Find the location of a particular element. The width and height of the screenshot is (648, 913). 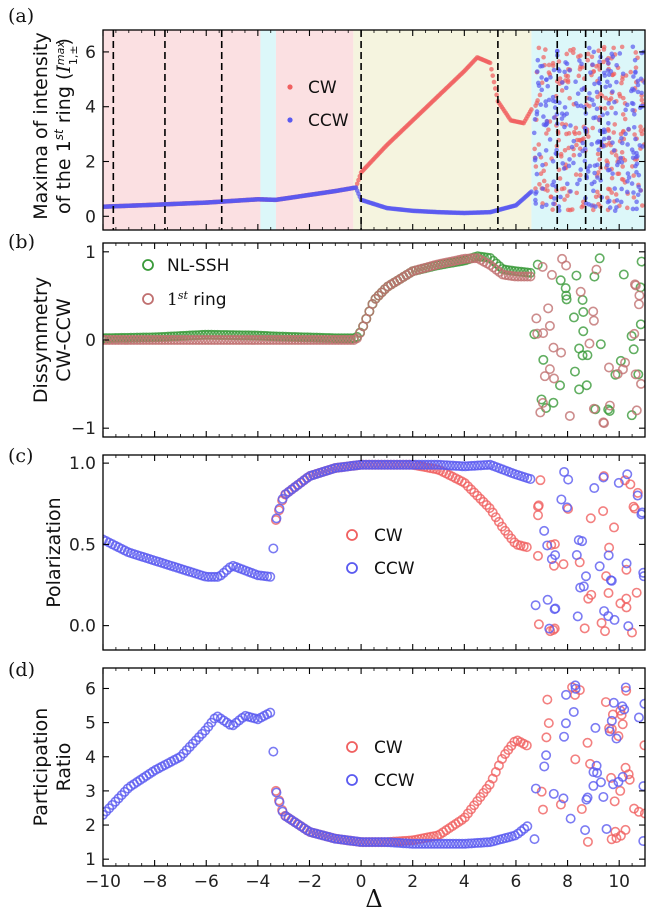

y-tick-label: 3 is located at coordinates (90, 792).